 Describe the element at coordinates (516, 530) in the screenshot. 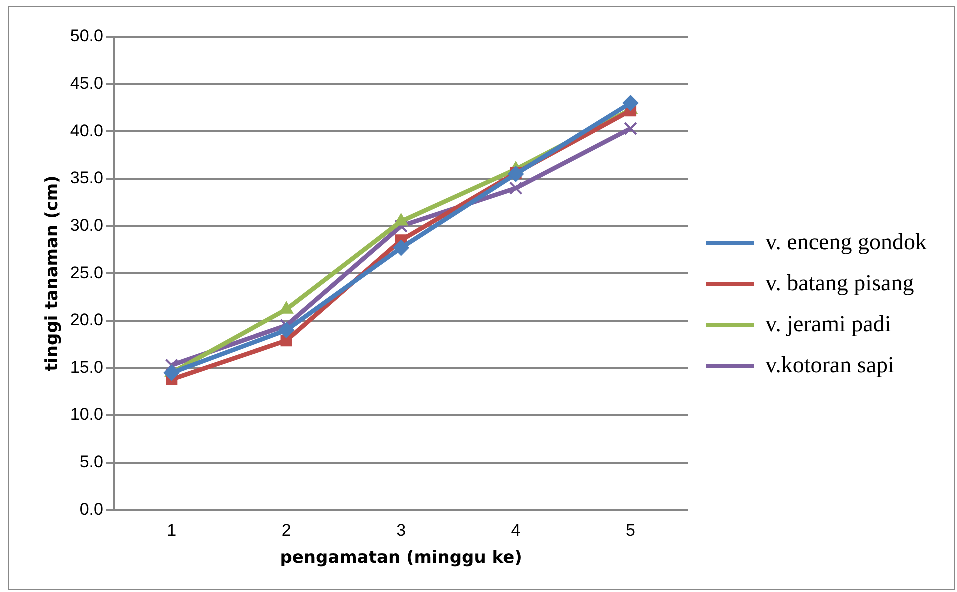

I see `x-tick-label: 4` at that location.